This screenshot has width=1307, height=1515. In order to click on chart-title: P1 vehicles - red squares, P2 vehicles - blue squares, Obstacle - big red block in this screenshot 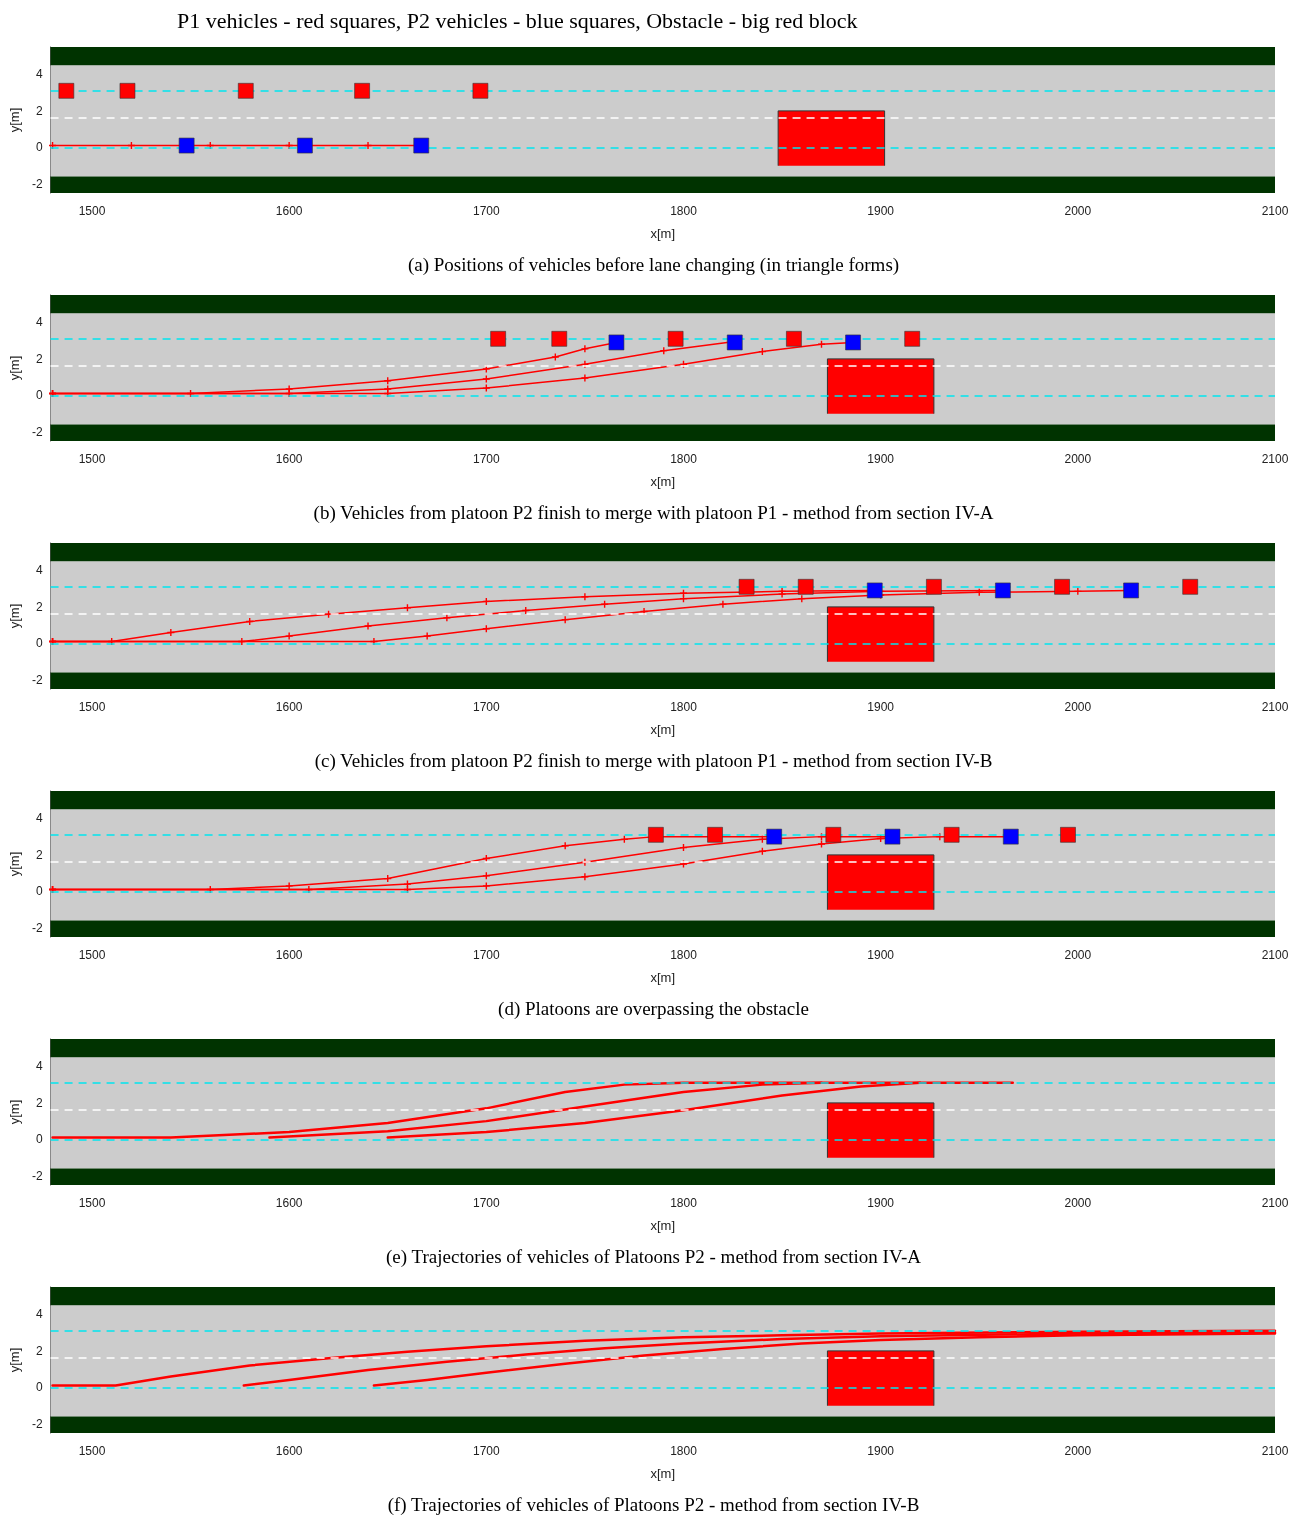, I will do `click(517, 20)`.